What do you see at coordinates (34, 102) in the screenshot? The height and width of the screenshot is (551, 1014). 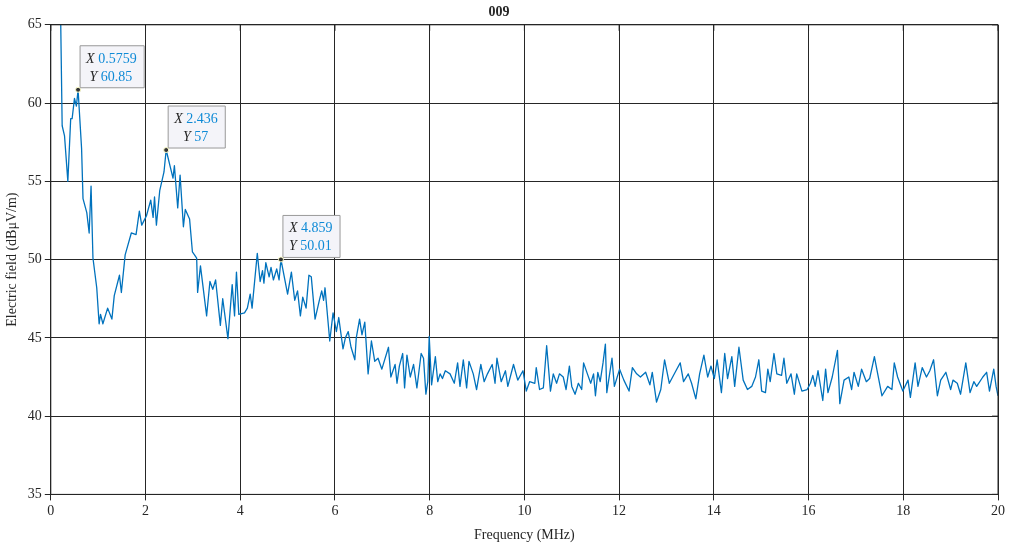 I see `y-tick-label: 60` at bounding box center [34, 102].